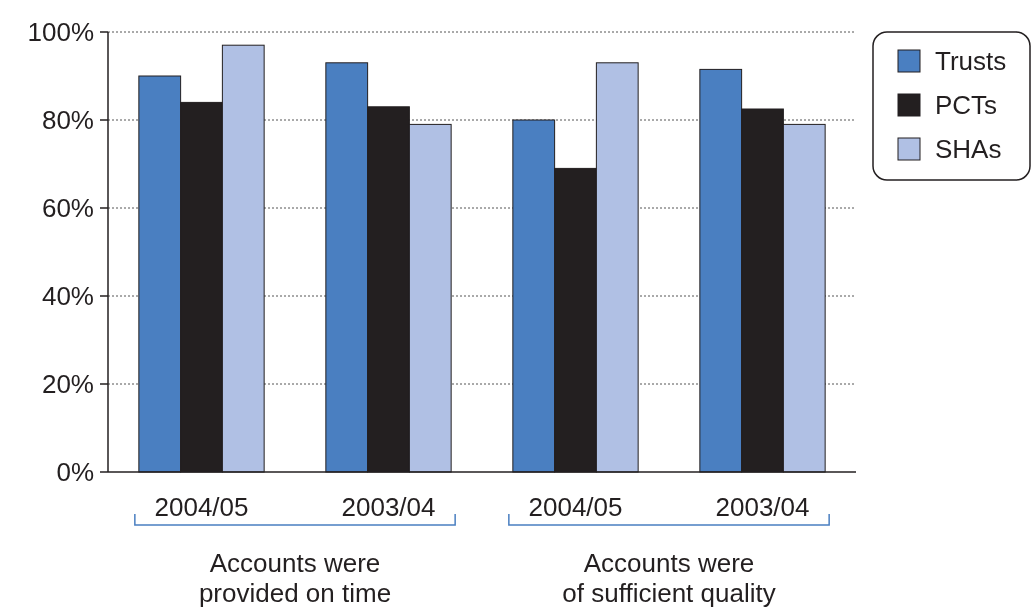 This screenshot has height=610, width=1034. Describe the element at coordinates (971, 61) in the screenshot. I see `legend-label: Trusts` at that location.